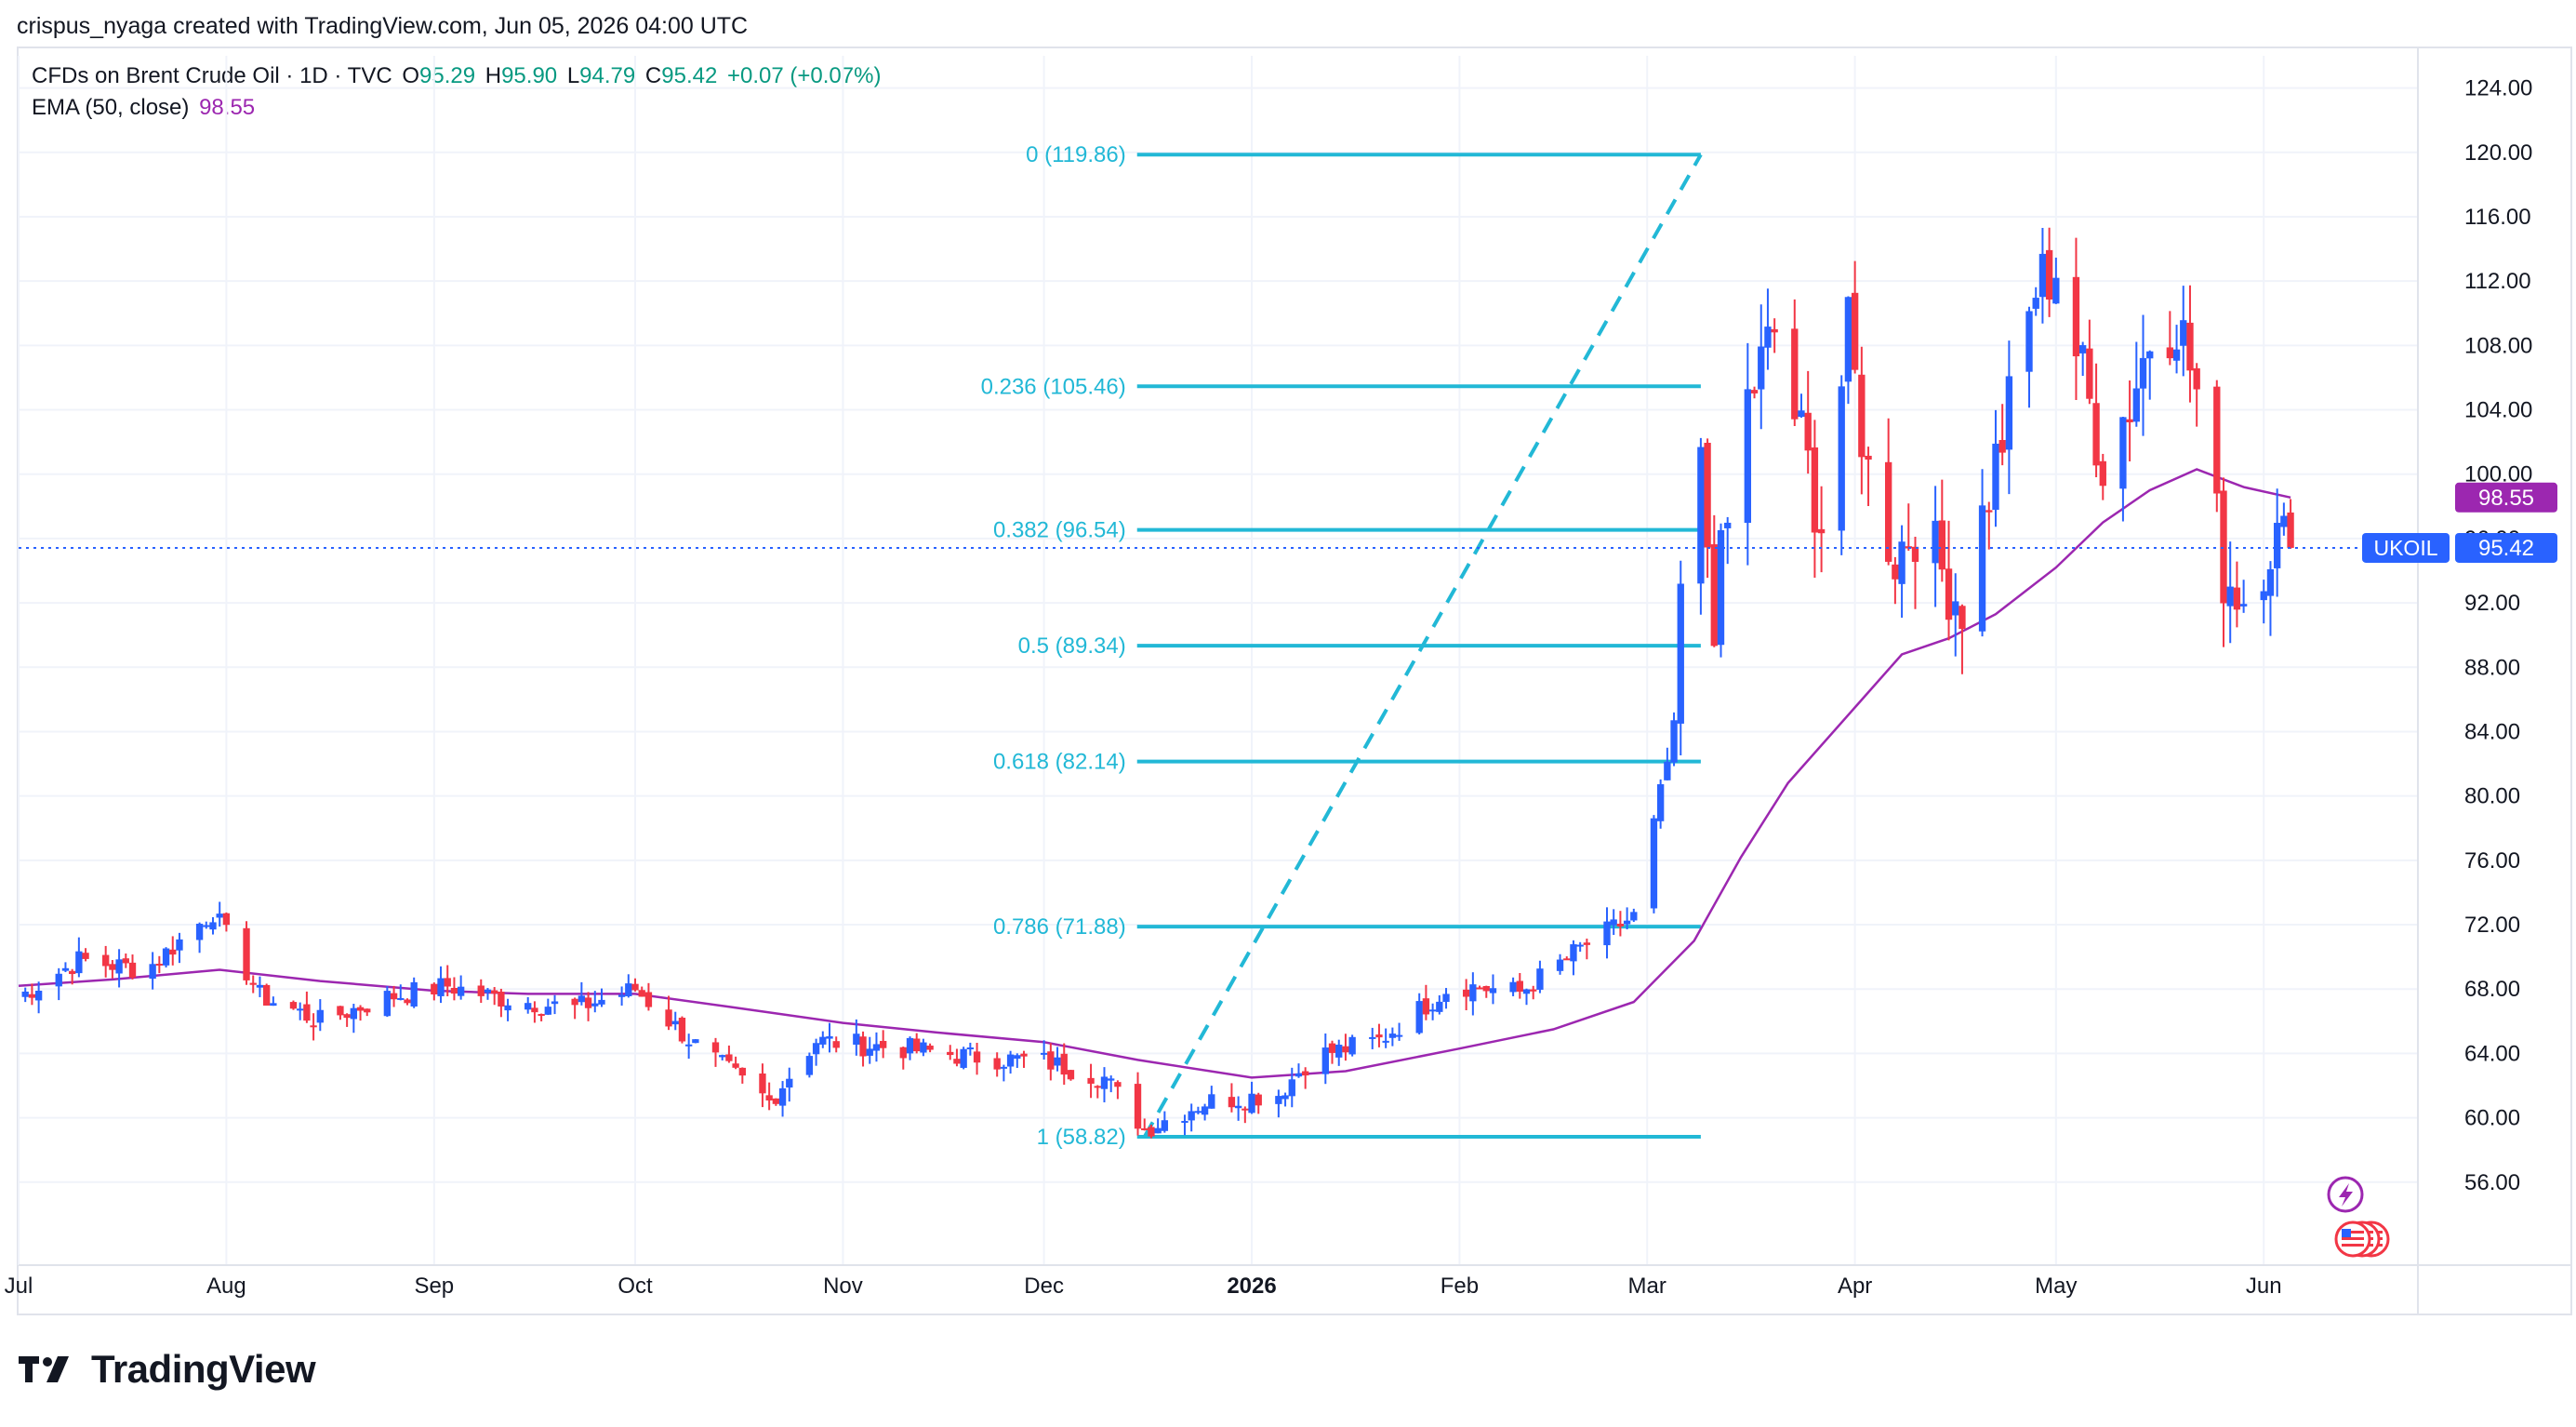  Describe the element at coordinates (493, 75) in the screenshot. I see `high-label: H` at that location.